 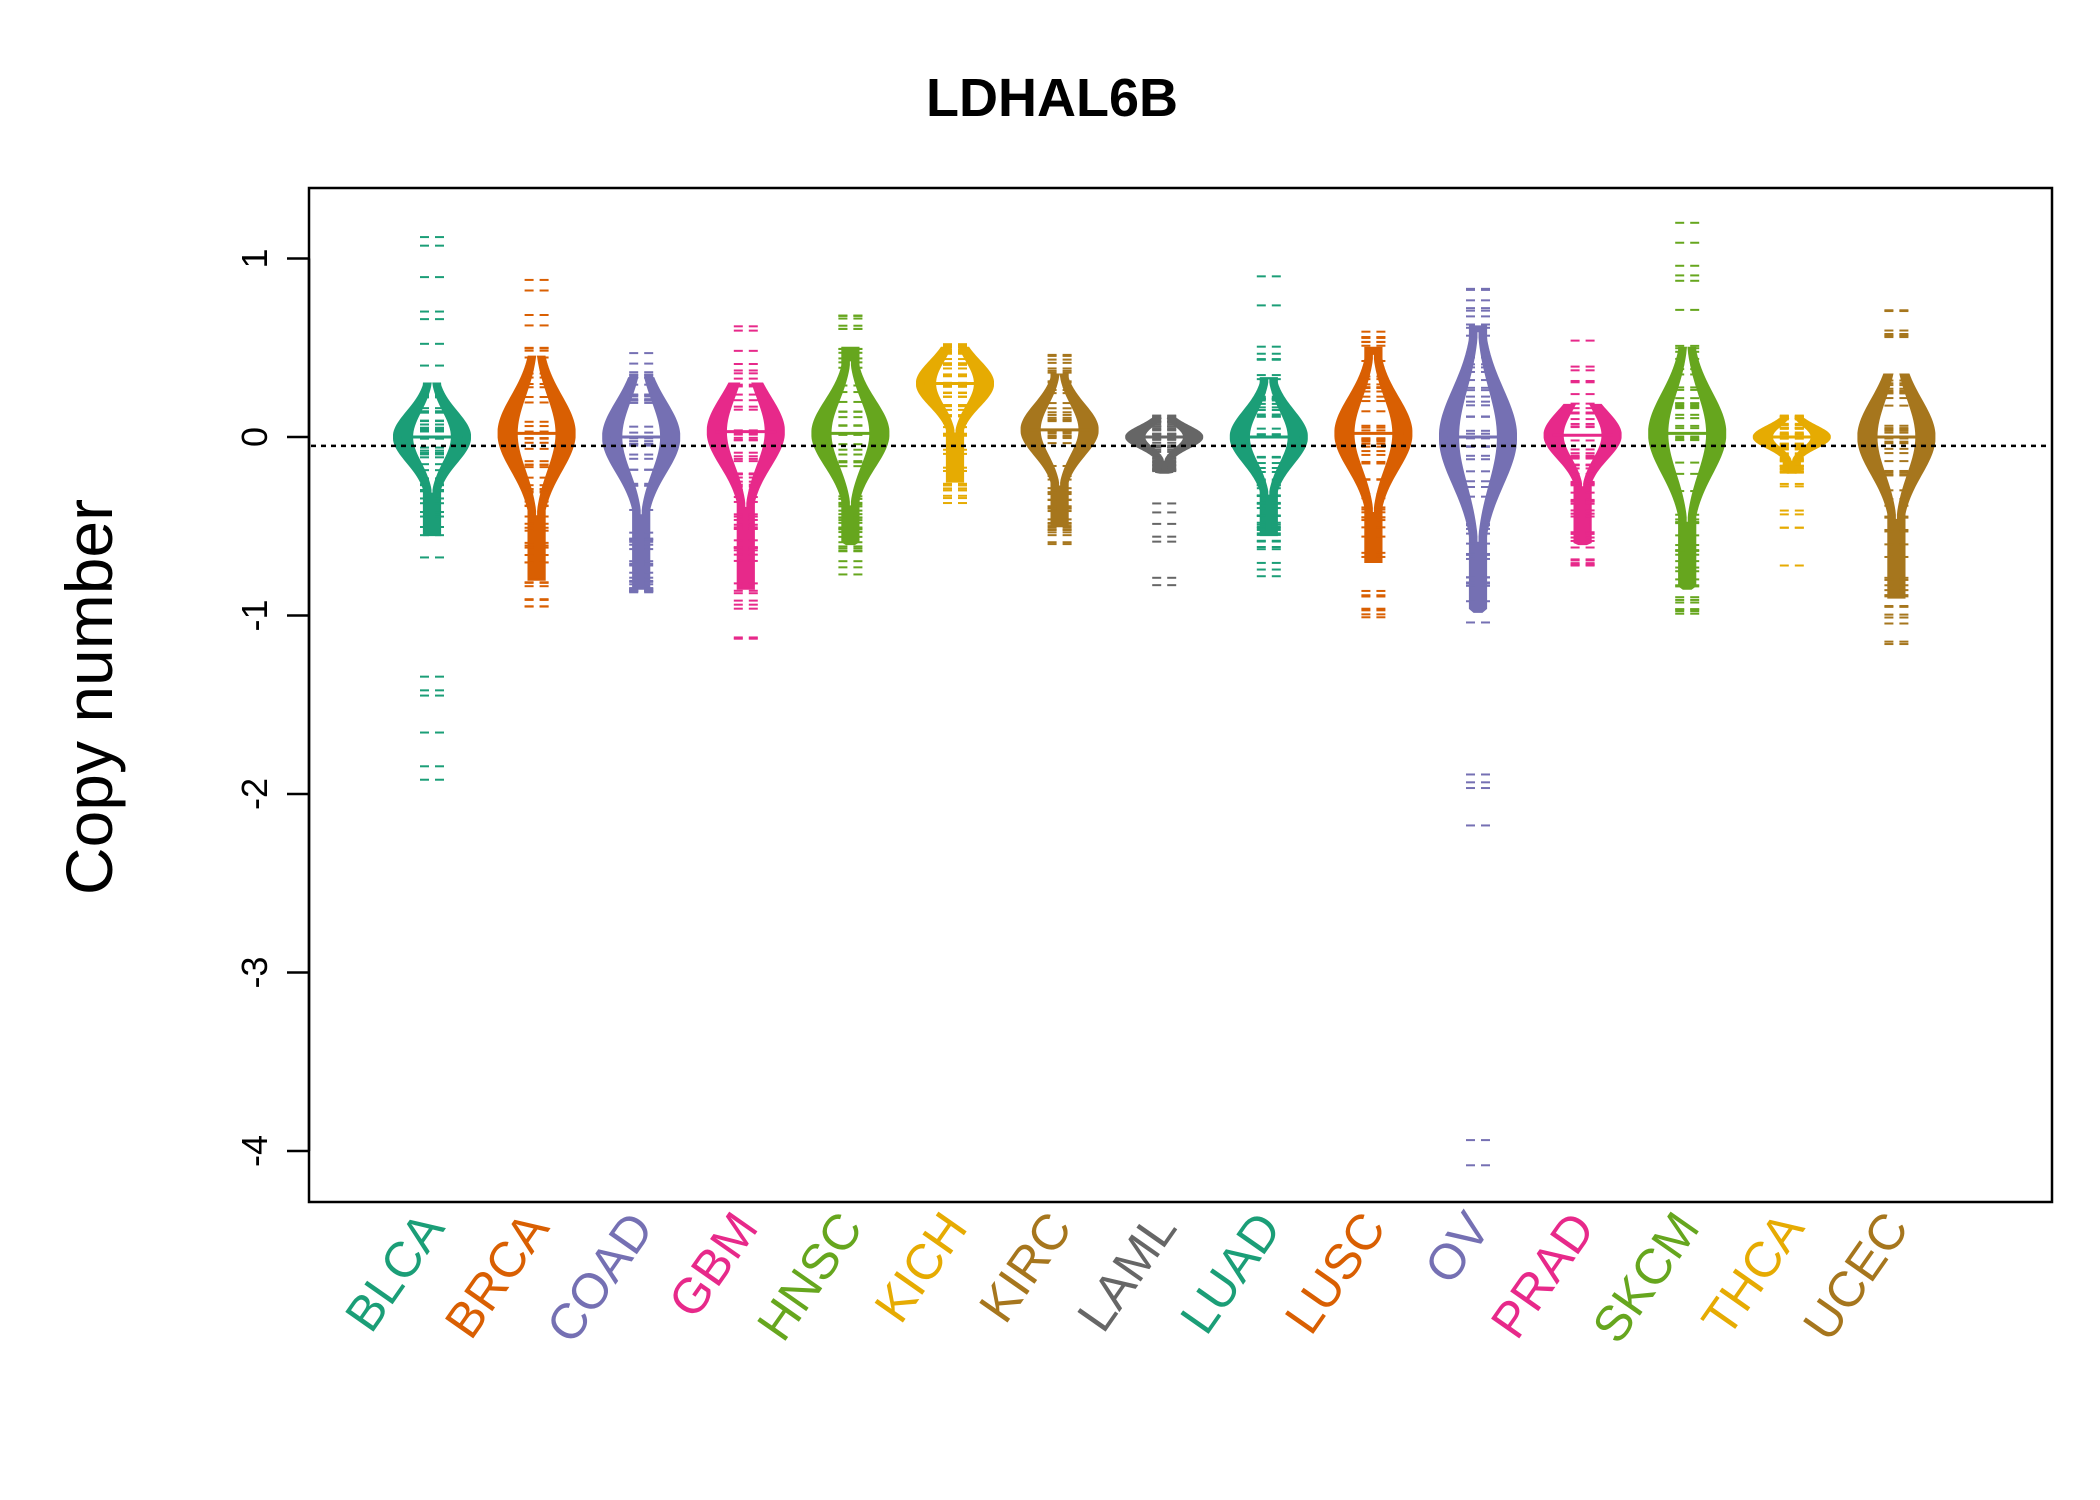 I want to click on bean-gbm, so click(x=745, y=482).